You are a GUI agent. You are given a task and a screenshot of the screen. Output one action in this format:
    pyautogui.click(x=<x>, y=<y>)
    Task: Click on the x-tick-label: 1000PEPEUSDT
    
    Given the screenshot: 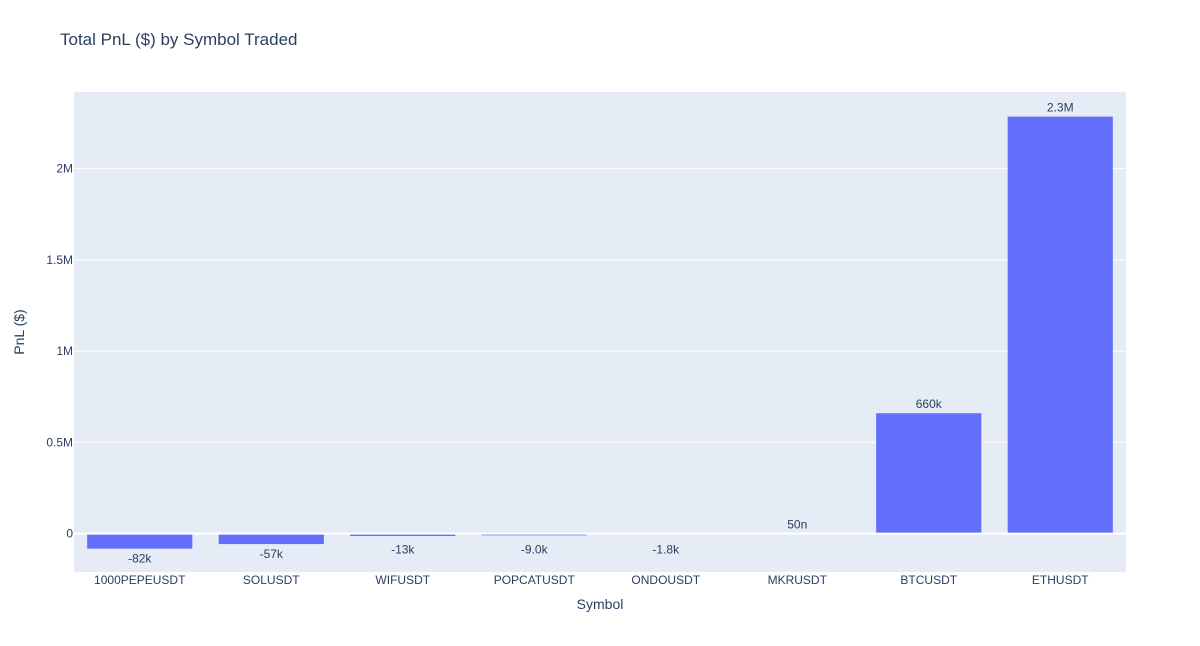 What is the action you would take?
    pyautogui.click(x=140, y=580)
    